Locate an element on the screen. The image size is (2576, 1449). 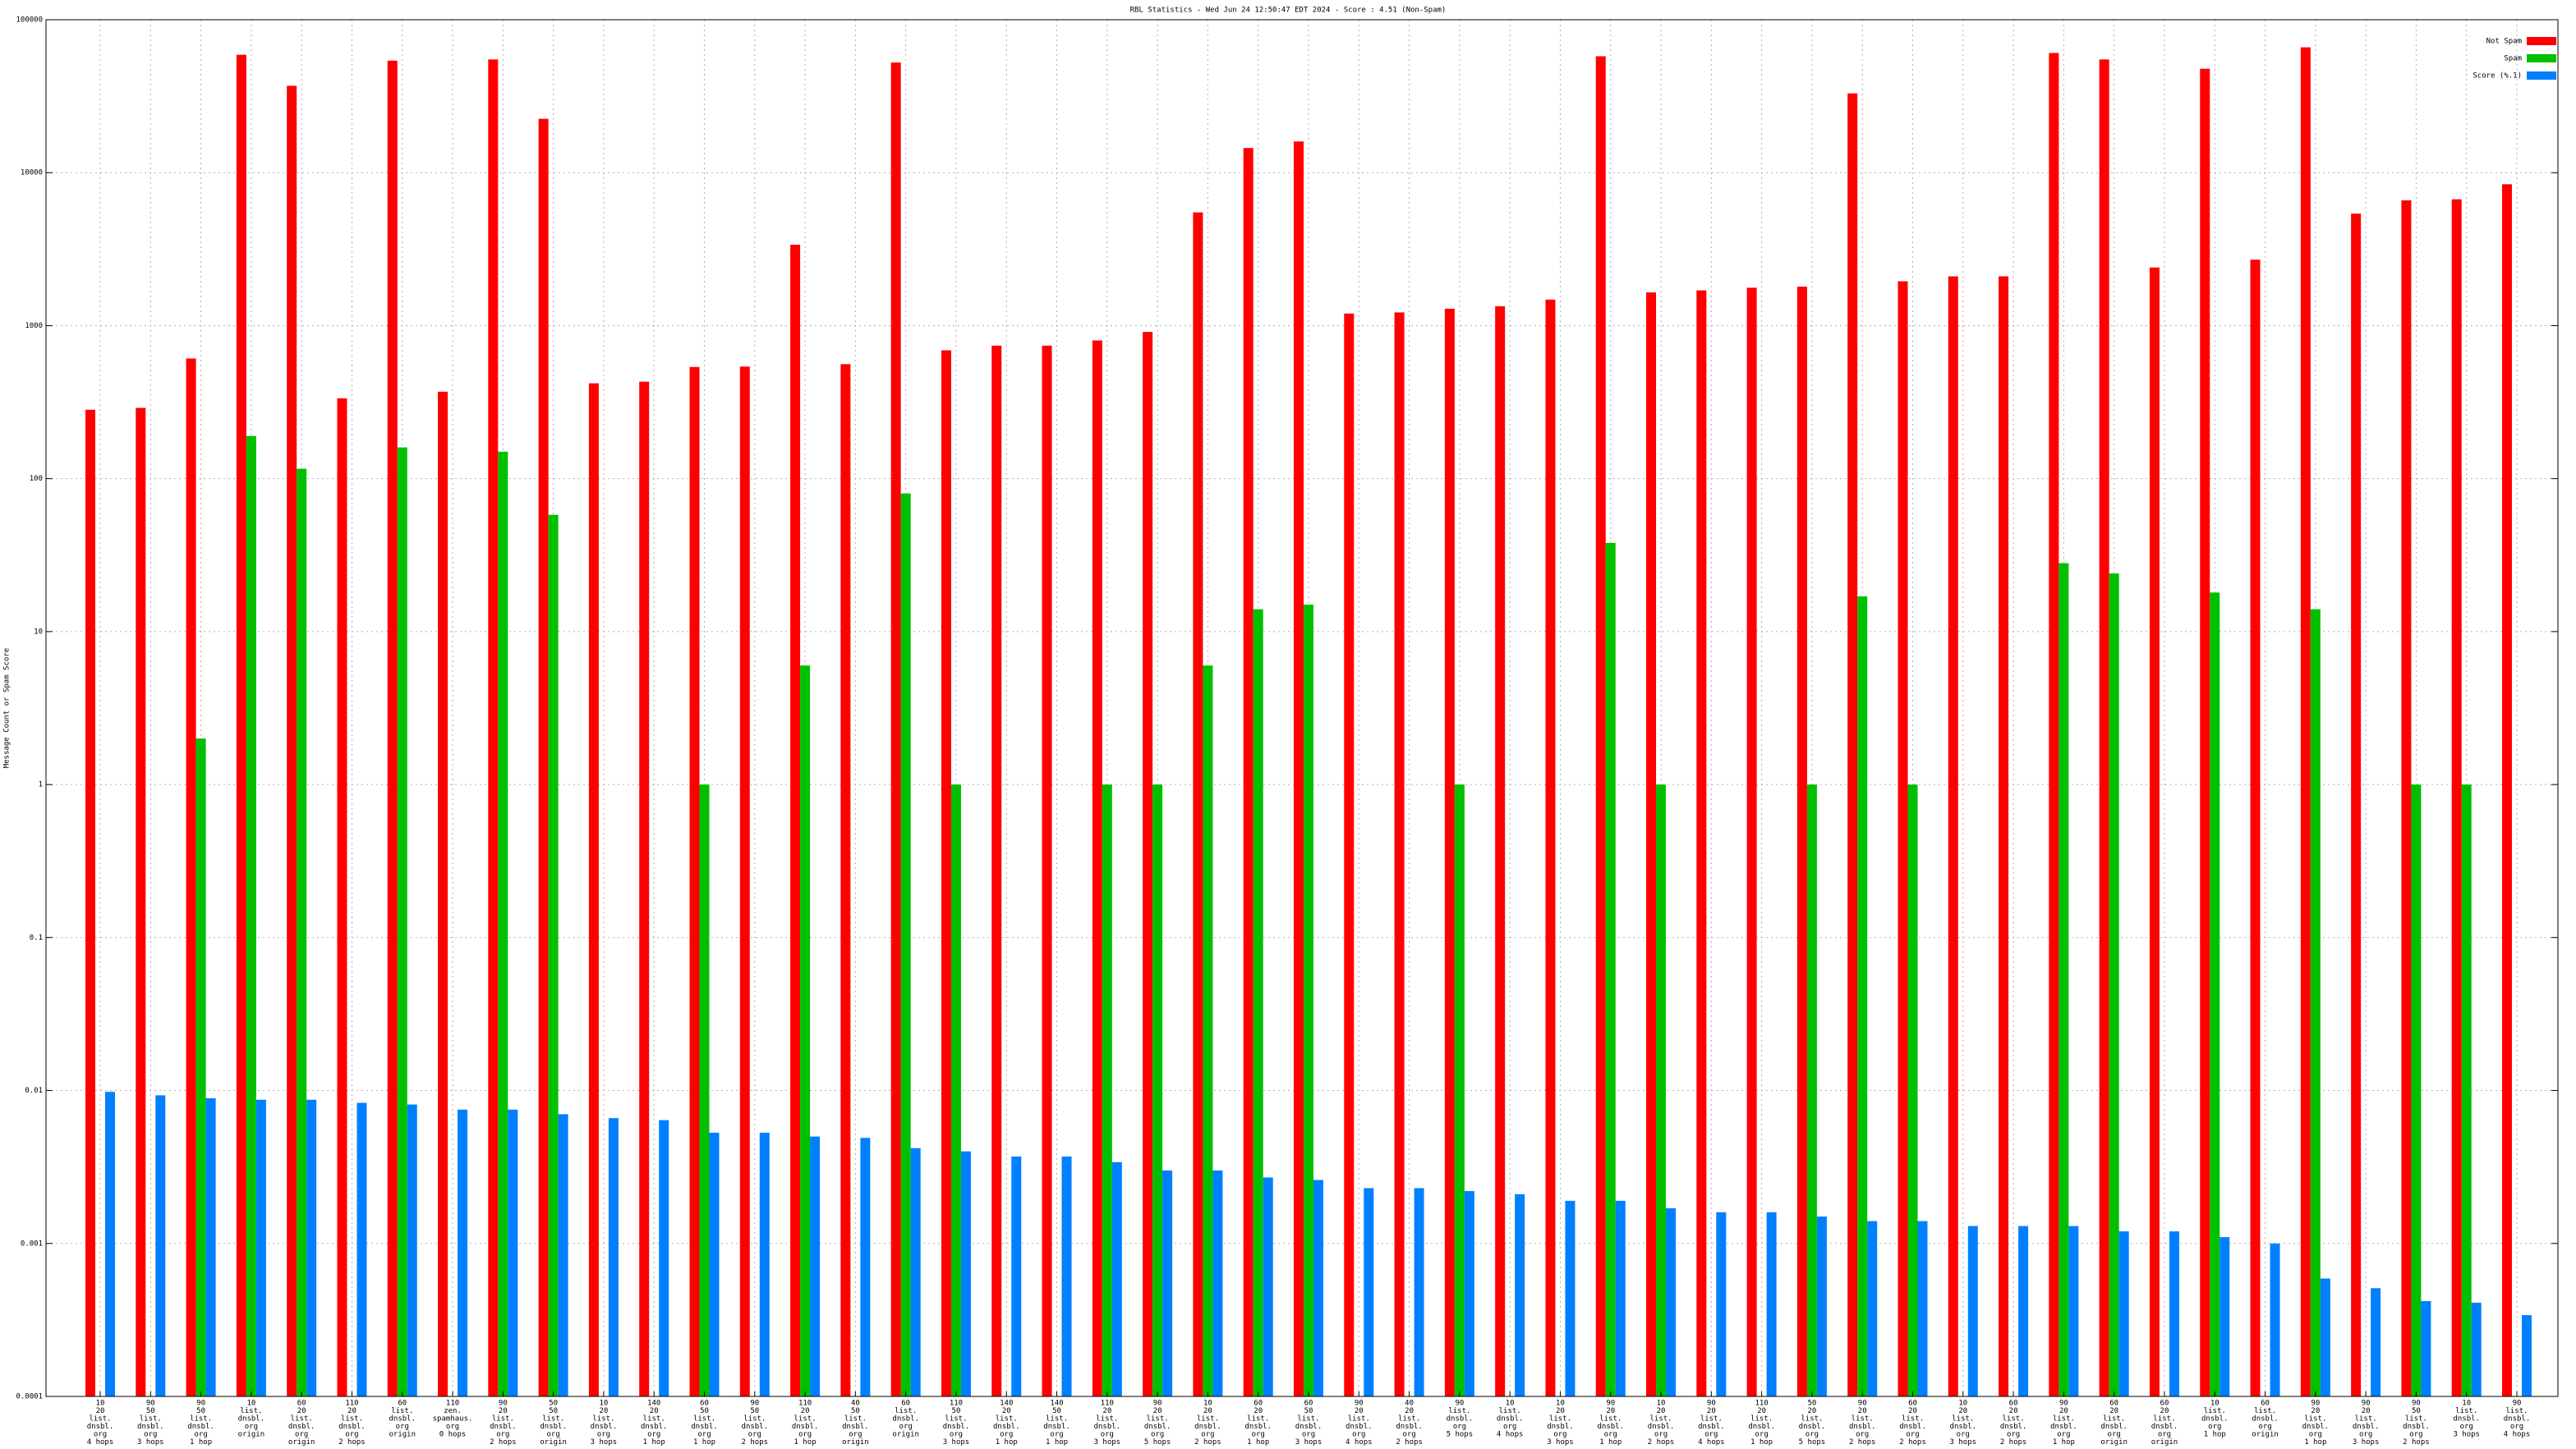
y-tick-label: 10 is located at coordinates (38, 632).